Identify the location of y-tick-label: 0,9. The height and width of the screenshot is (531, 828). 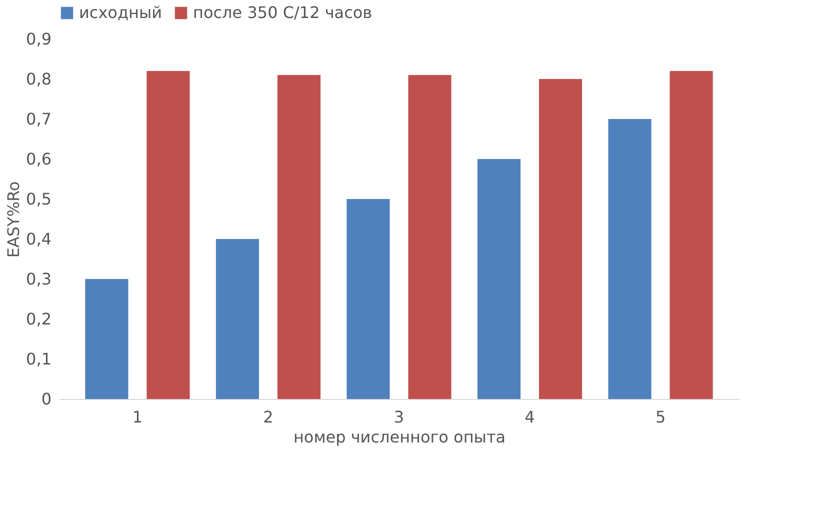
(39, 39).